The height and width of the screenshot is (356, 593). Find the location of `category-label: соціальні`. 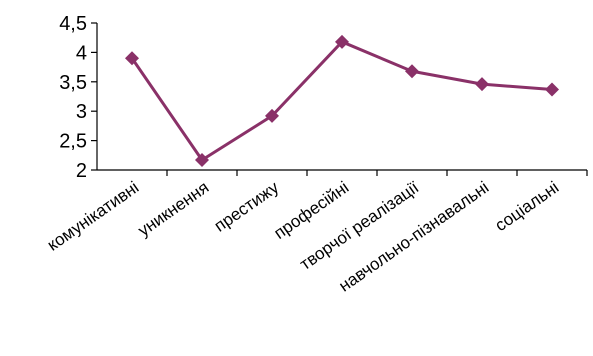

category-label: соціальні is located at coordinates (527, 206).